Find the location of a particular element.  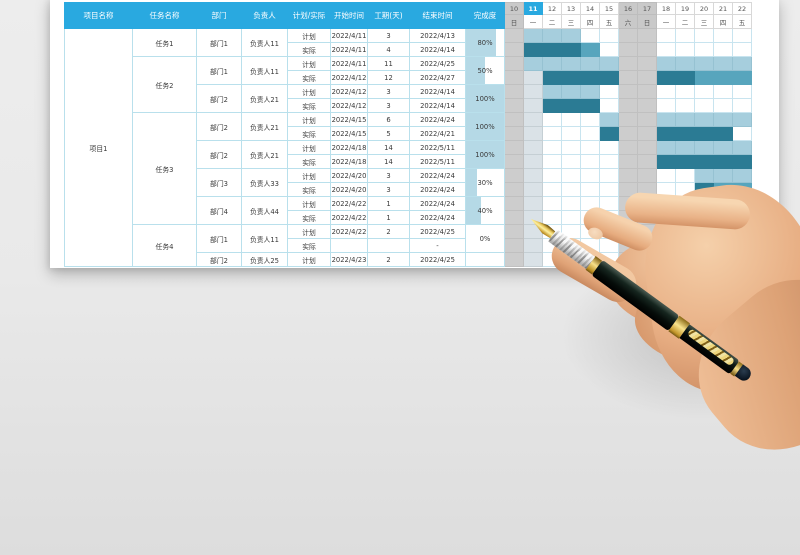

duration-cell: 14 is located at coordinates (388, 147).